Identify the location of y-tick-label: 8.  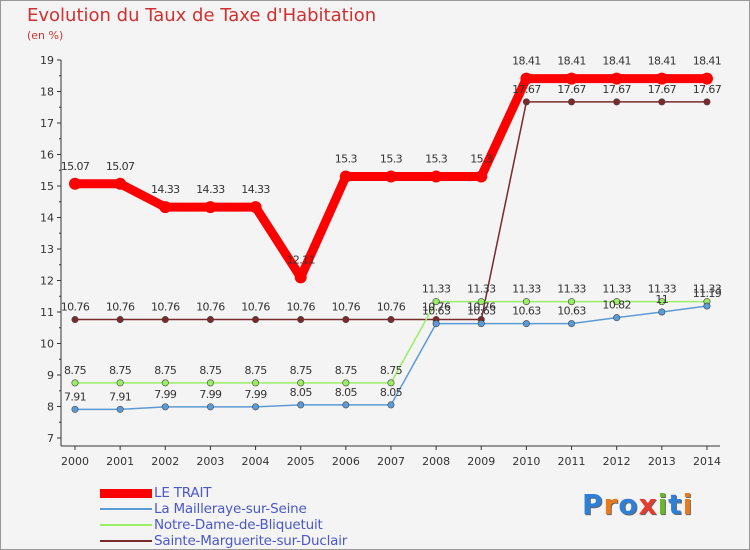
(50, 407).